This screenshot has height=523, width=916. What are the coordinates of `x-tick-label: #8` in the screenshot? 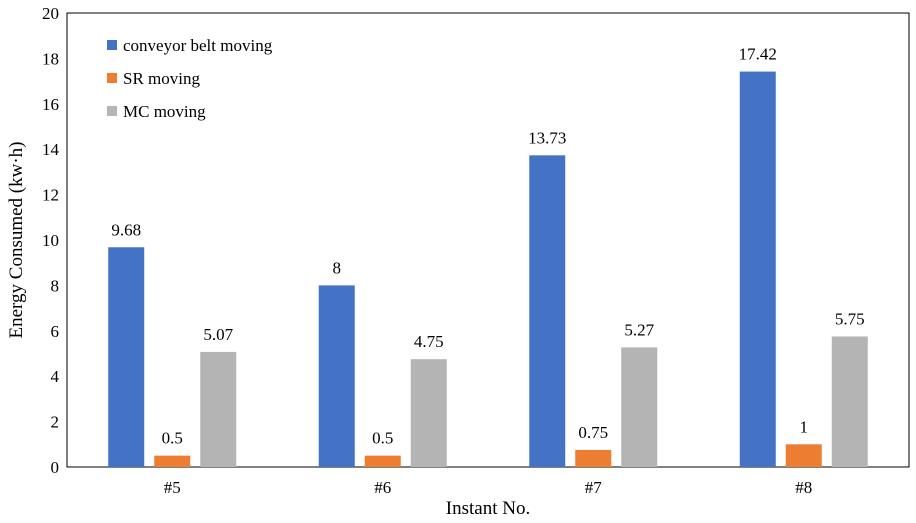 It's located at (803, 487).